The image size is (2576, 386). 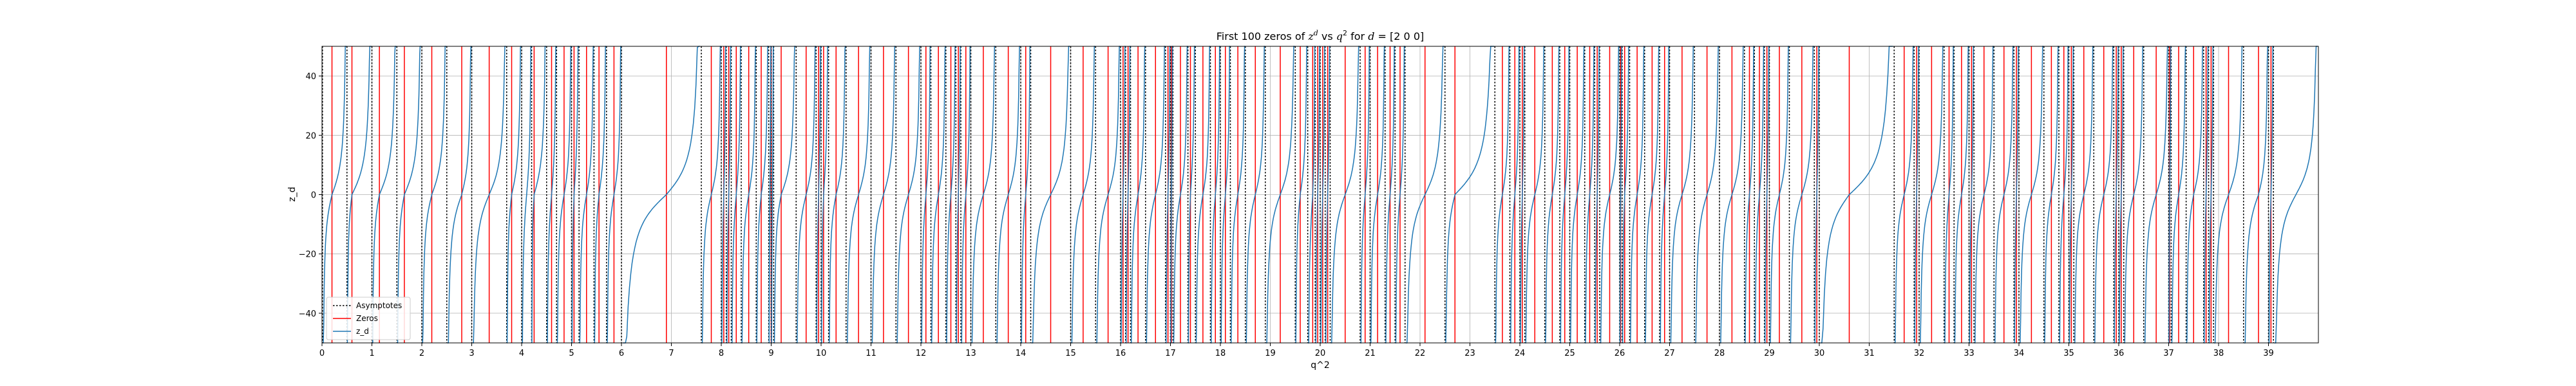 What do you see at coordinates (1919, 353) in the screenshot?
I see `x-tick-label: 32` at bounding box center [1919, 353].